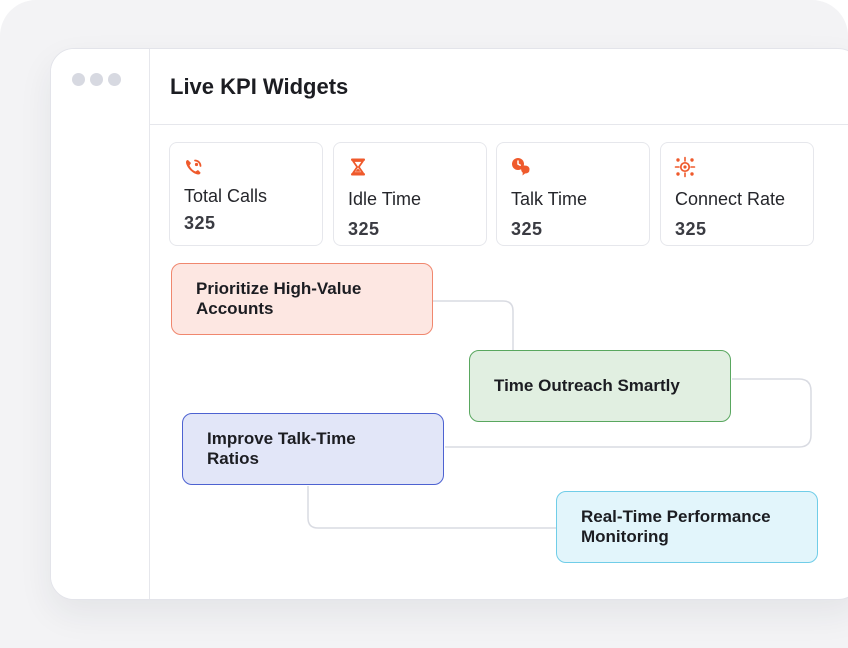  What do you see at coordinates (358, 167) in the screenshot?
I see `hourglass-icon` at bounding box center [358, 167].